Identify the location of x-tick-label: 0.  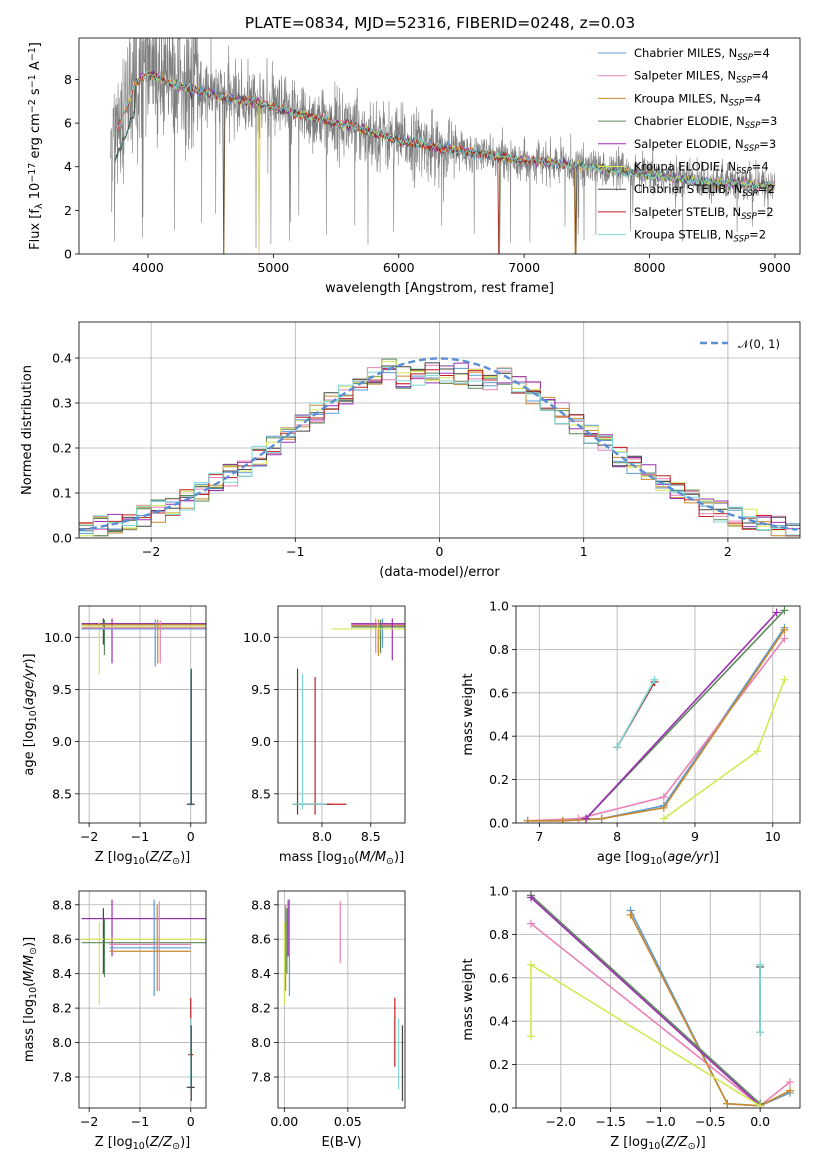
(191, 1121).